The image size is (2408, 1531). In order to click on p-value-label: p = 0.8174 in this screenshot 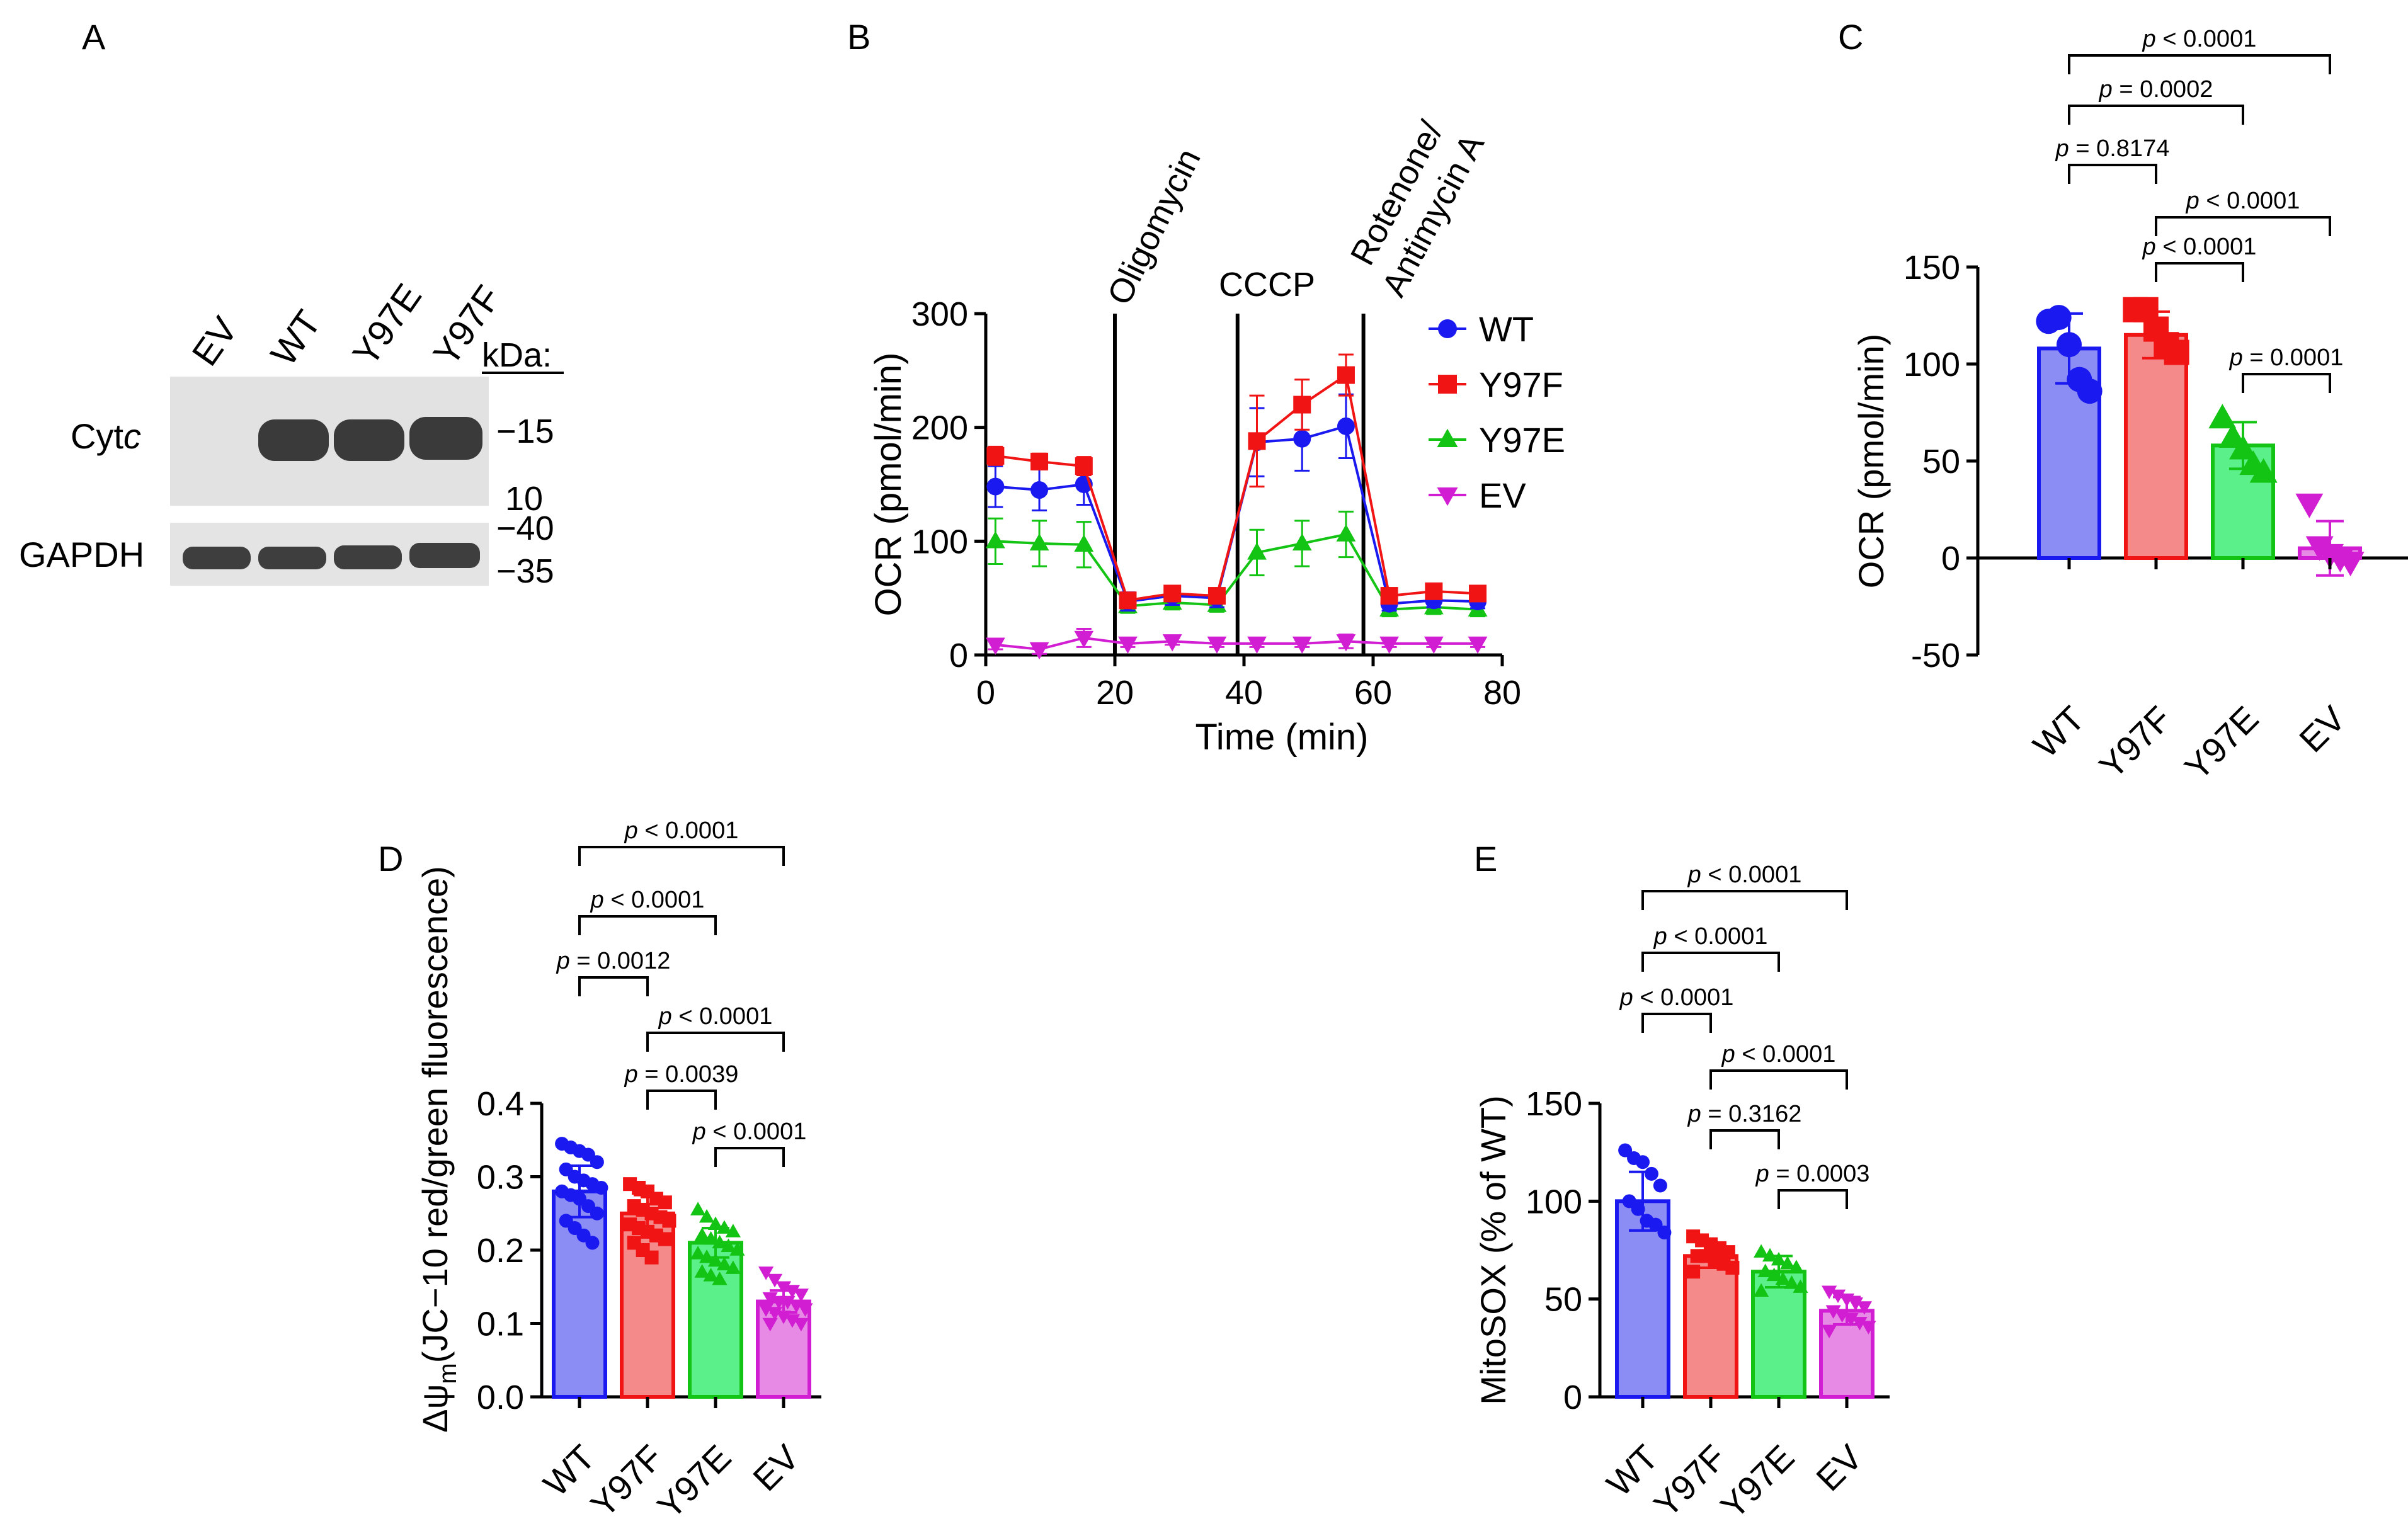, I will do `click(2112, 148)`.